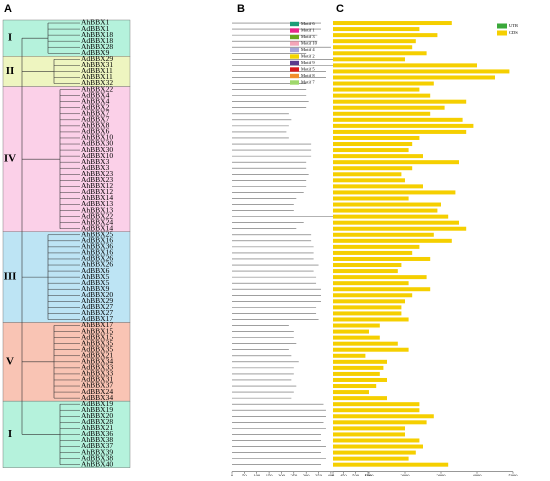  I want to click on gene-name: AdBBX33, so click(97, 367).